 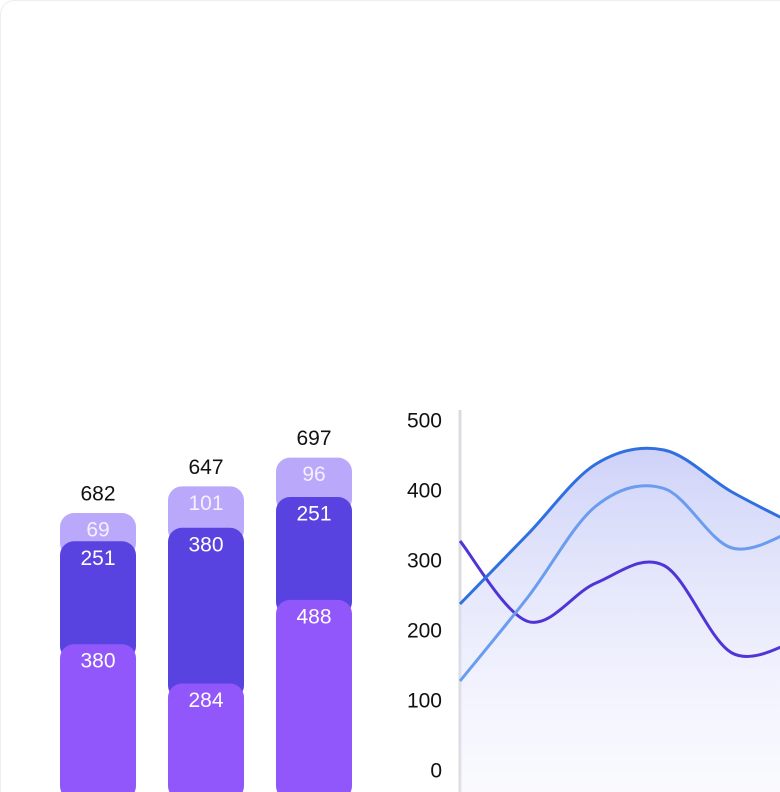 What do you see at coordinates (424, 491) in the screenshot?
I see `y-tick-label: 400` at bounding box center [424, 491].